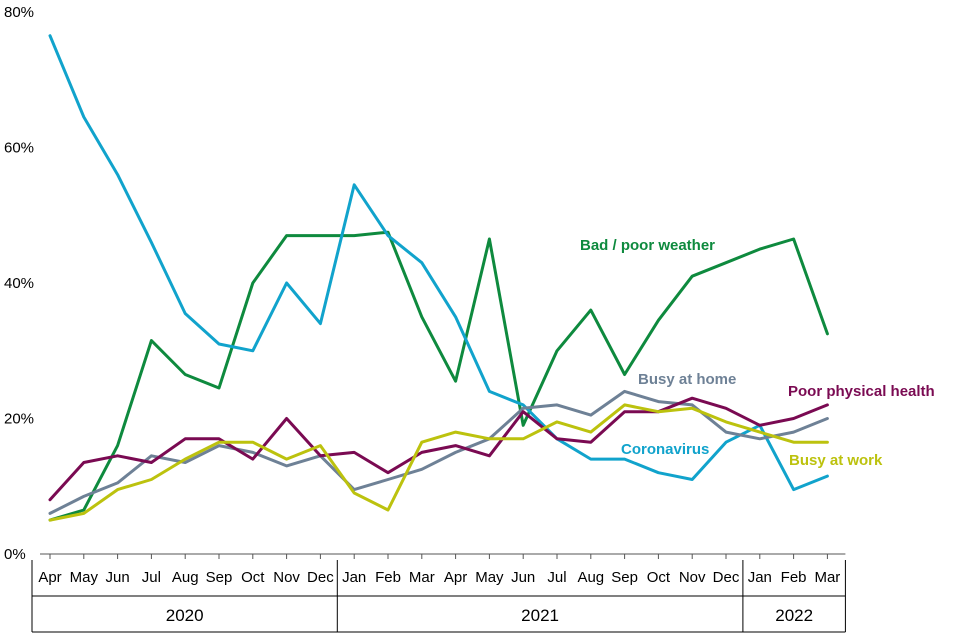  Describe the element at coordinates (836, 460) in the screenshot. I see `series-label-busy-at-work: Busy at work` at that location.